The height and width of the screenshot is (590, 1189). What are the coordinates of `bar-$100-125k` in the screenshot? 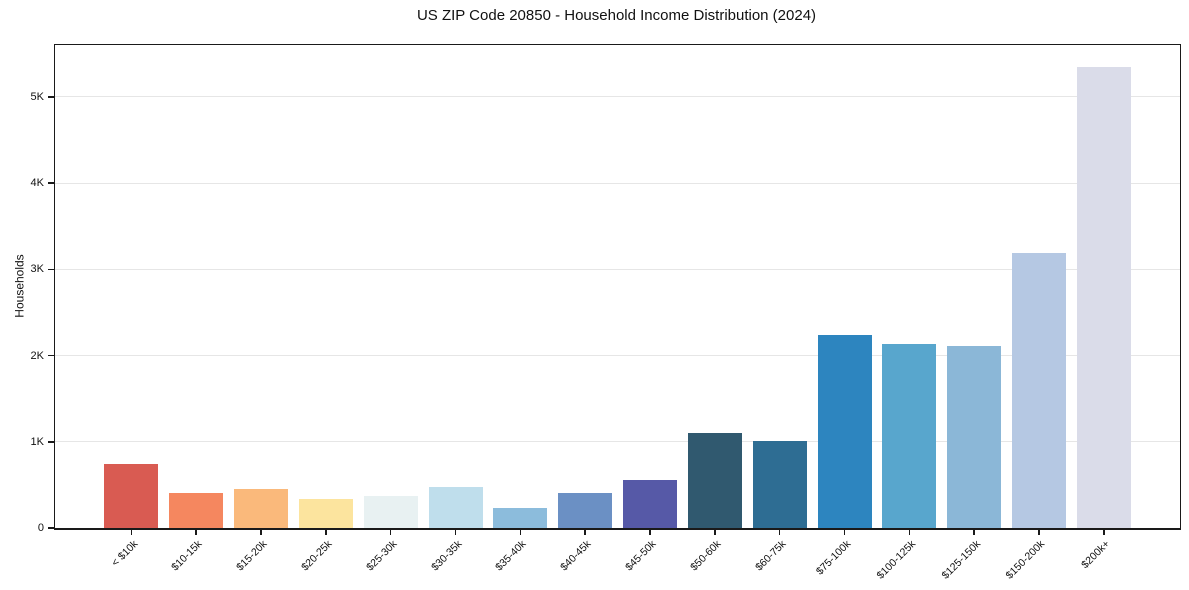 It's located at (909, 436).